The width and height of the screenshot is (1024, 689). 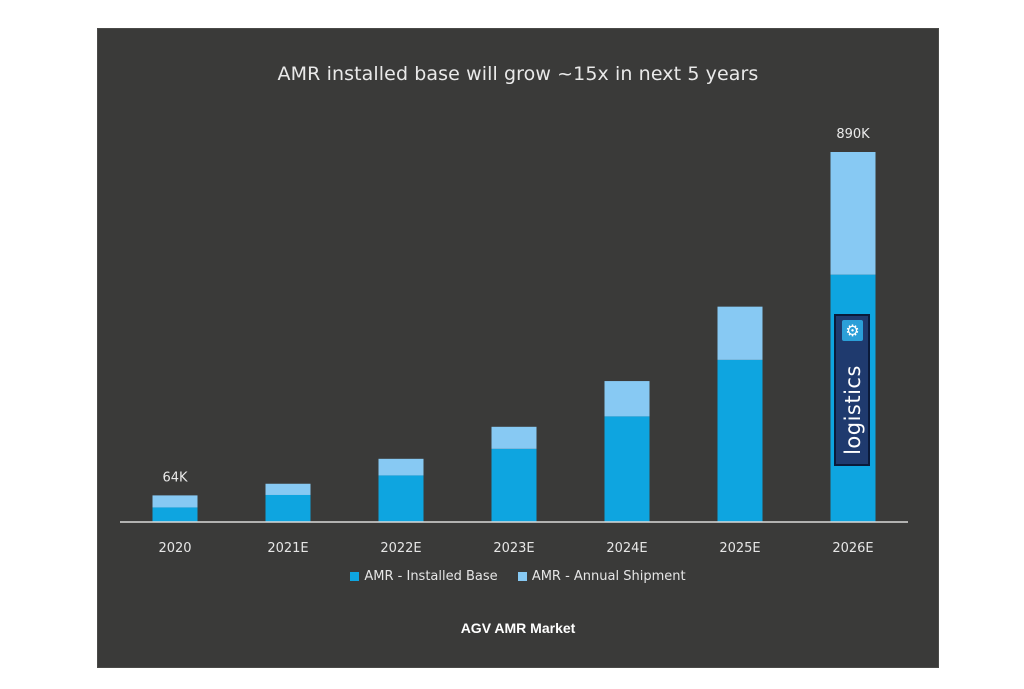 I want to click on chart-subtitle: AGV AMR Market, so click(x=518, y=628).